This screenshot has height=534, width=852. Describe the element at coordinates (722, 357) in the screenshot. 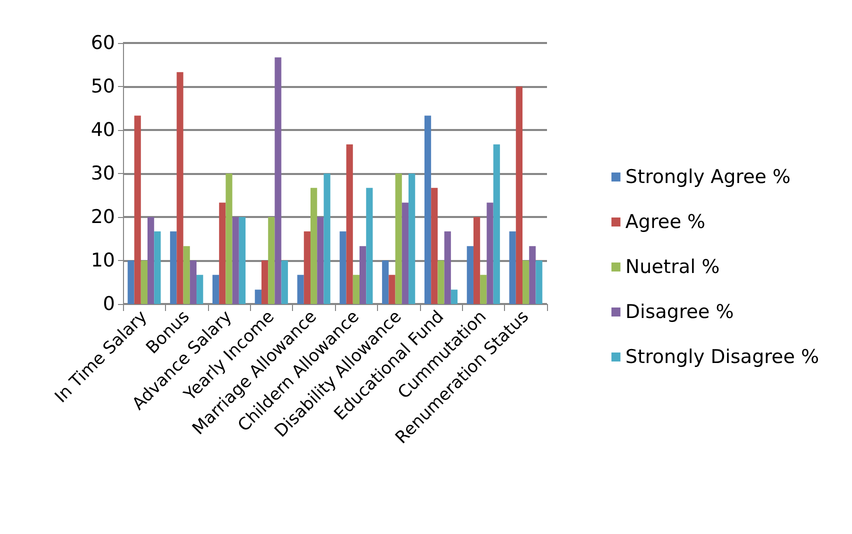

I see `legend-label: Strongly Disagree %` at that location.